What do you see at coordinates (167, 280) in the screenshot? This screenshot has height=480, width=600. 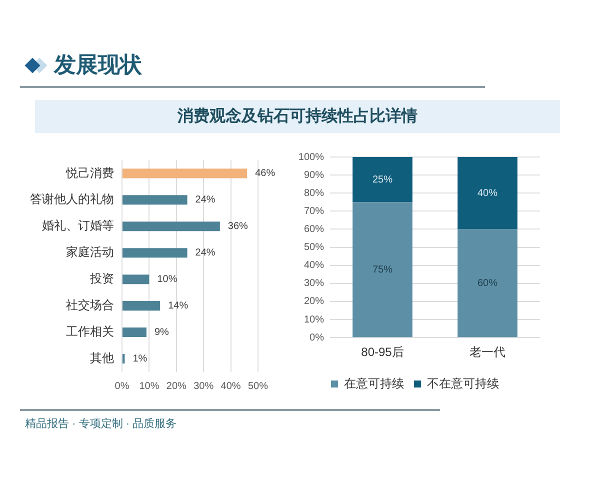 I see `data-label: 10%` at bounding box center [167, 280].